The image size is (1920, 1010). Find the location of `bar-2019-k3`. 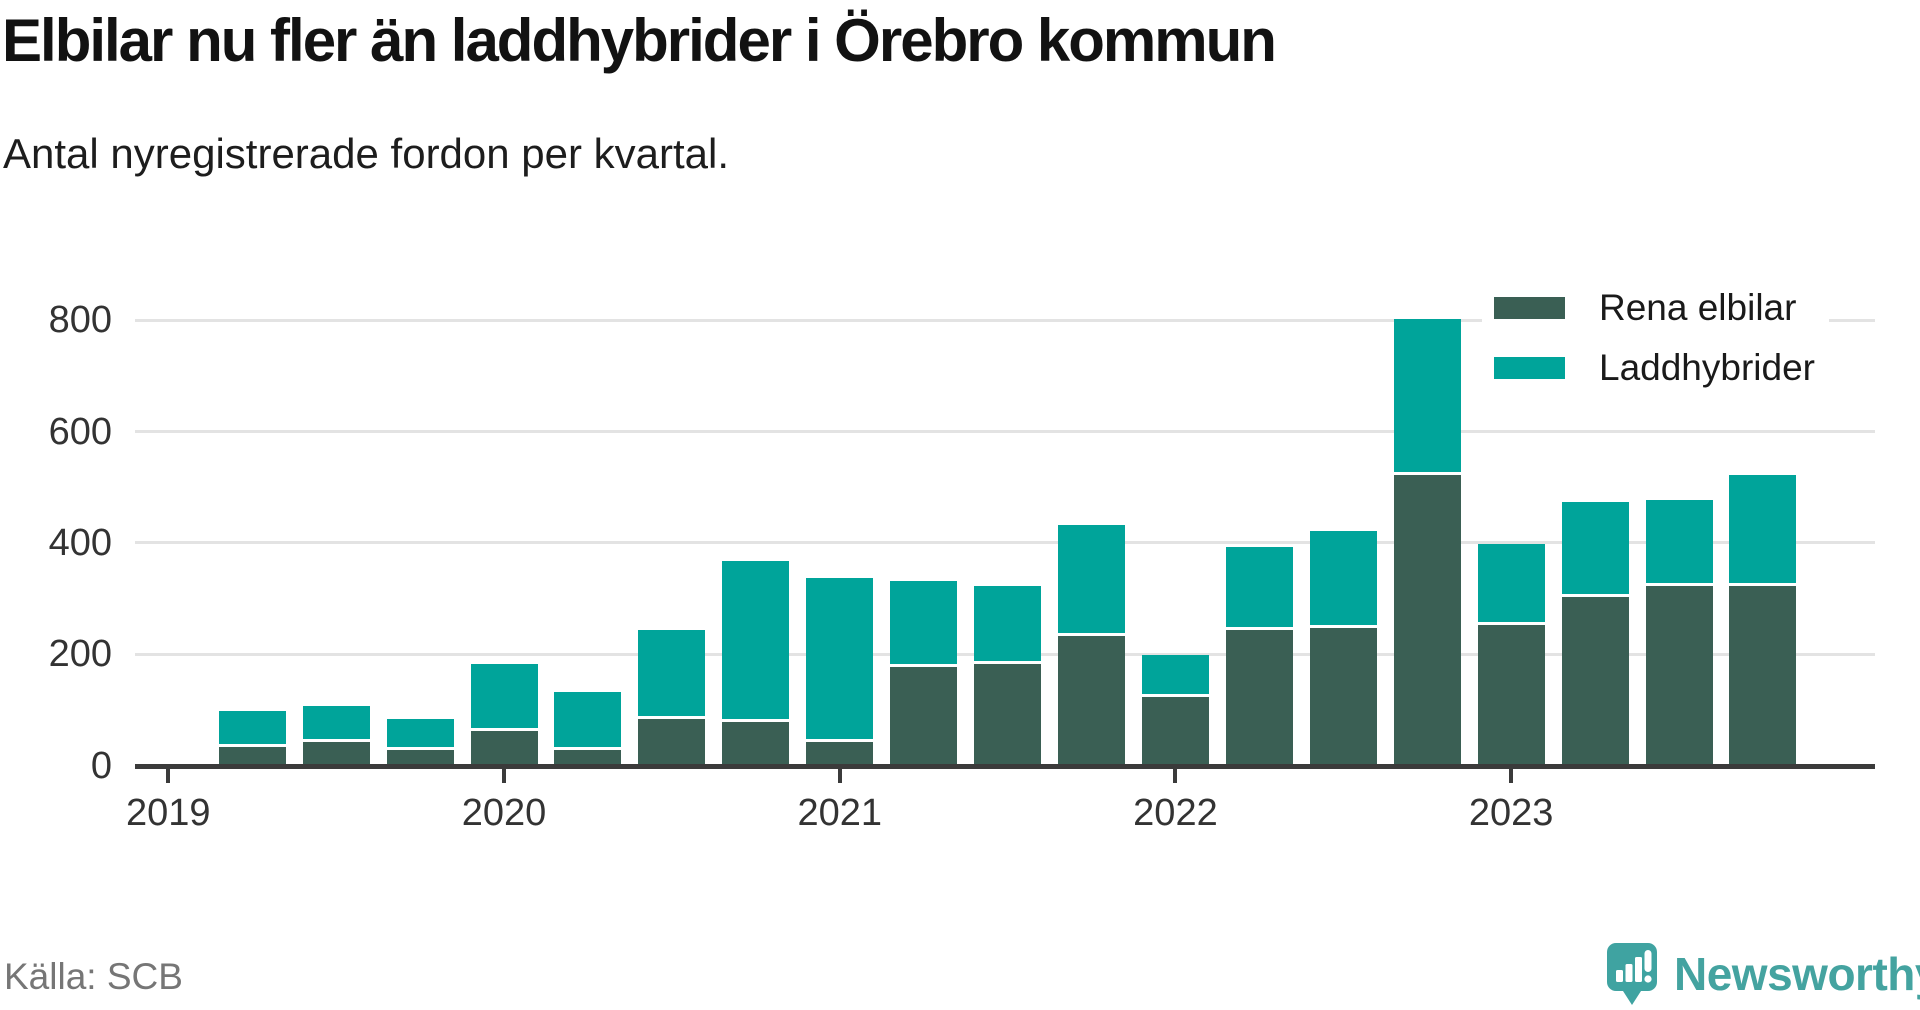

bar-2019-k3 is located at coordinates (336, 734).